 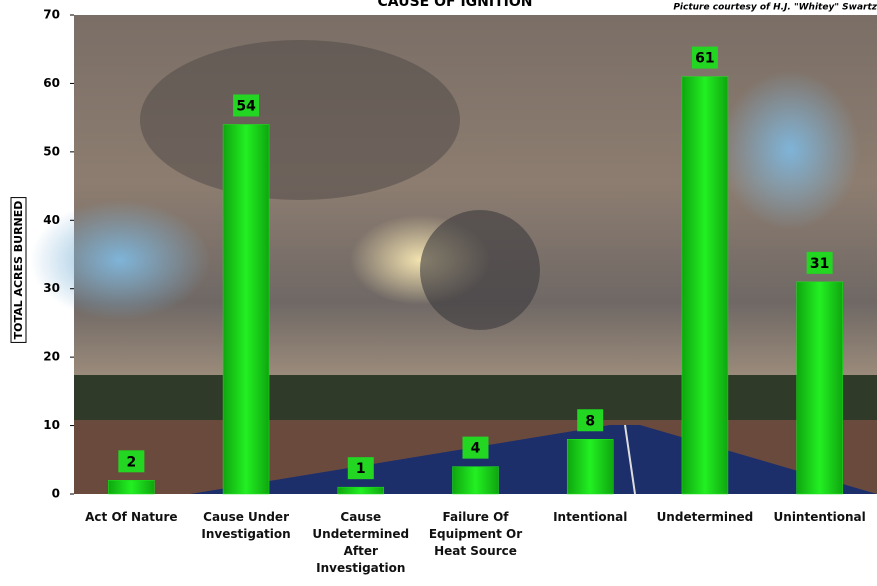 I want to click on value-label: 4, so click(x=476, y=449).